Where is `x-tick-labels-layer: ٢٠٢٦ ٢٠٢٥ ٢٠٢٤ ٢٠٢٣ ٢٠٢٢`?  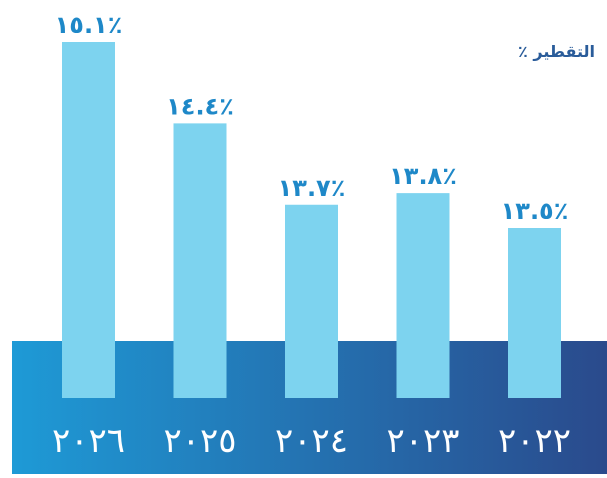 x-tick-labels-layer: ٢٠٢٦ ٢٠٢٥ ٢٠٢٤ ٢٠٢٣ ٢٠٢٢ is located at coordinates (311, 441).